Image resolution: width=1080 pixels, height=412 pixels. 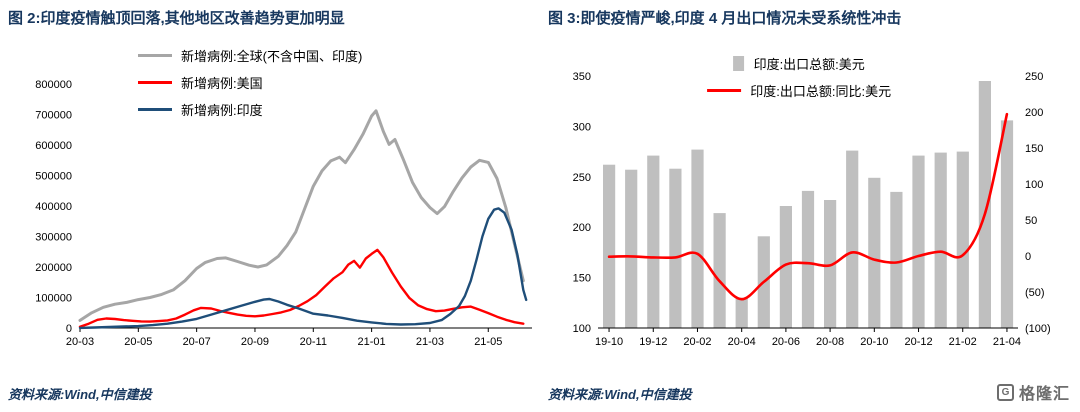 I want to click on svg-text: 700000, so click(x=53, y=116).